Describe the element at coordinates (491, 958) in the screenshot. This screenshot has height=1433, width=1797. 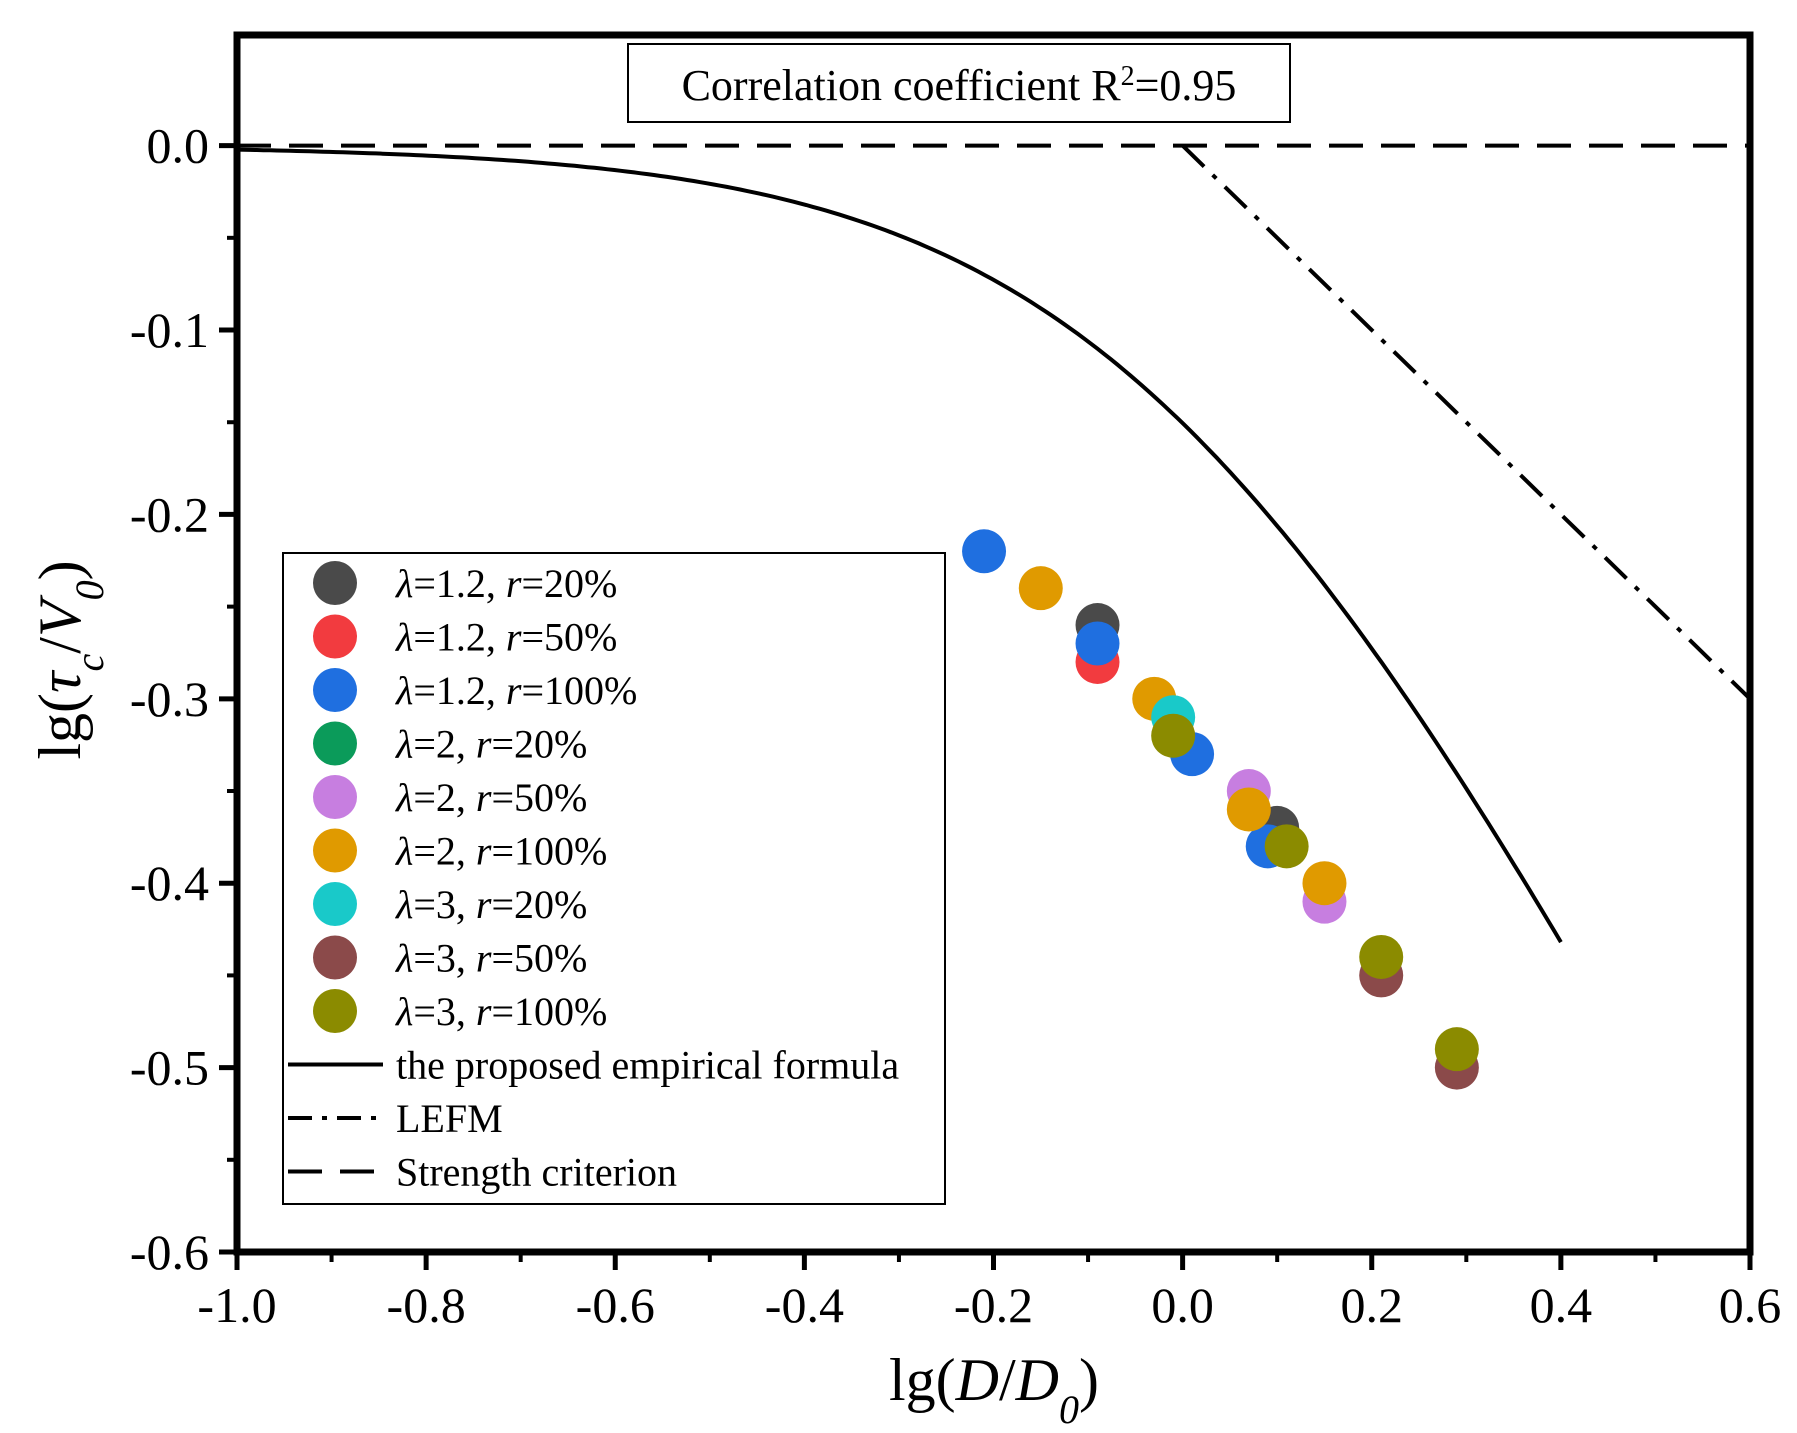
I see `legend-label-7: λ=3, r=50%` at that location.